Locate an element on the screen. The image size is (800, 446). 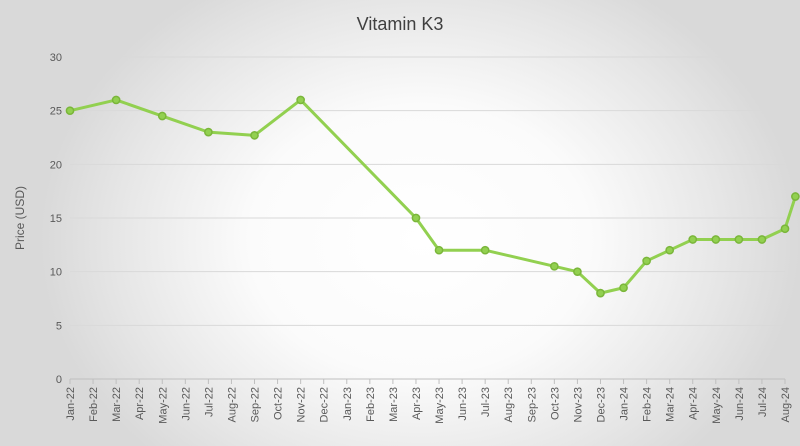
x-tick-label: Jul-22 is located at coordinates (209, 402).